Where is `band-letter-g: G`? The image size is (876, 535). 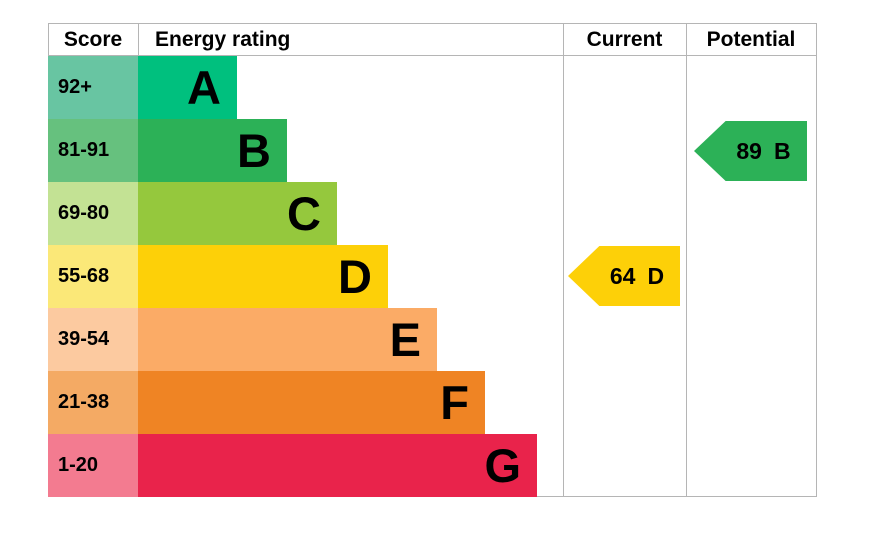 band-letter-g: G is located at coordinates (502, 465).